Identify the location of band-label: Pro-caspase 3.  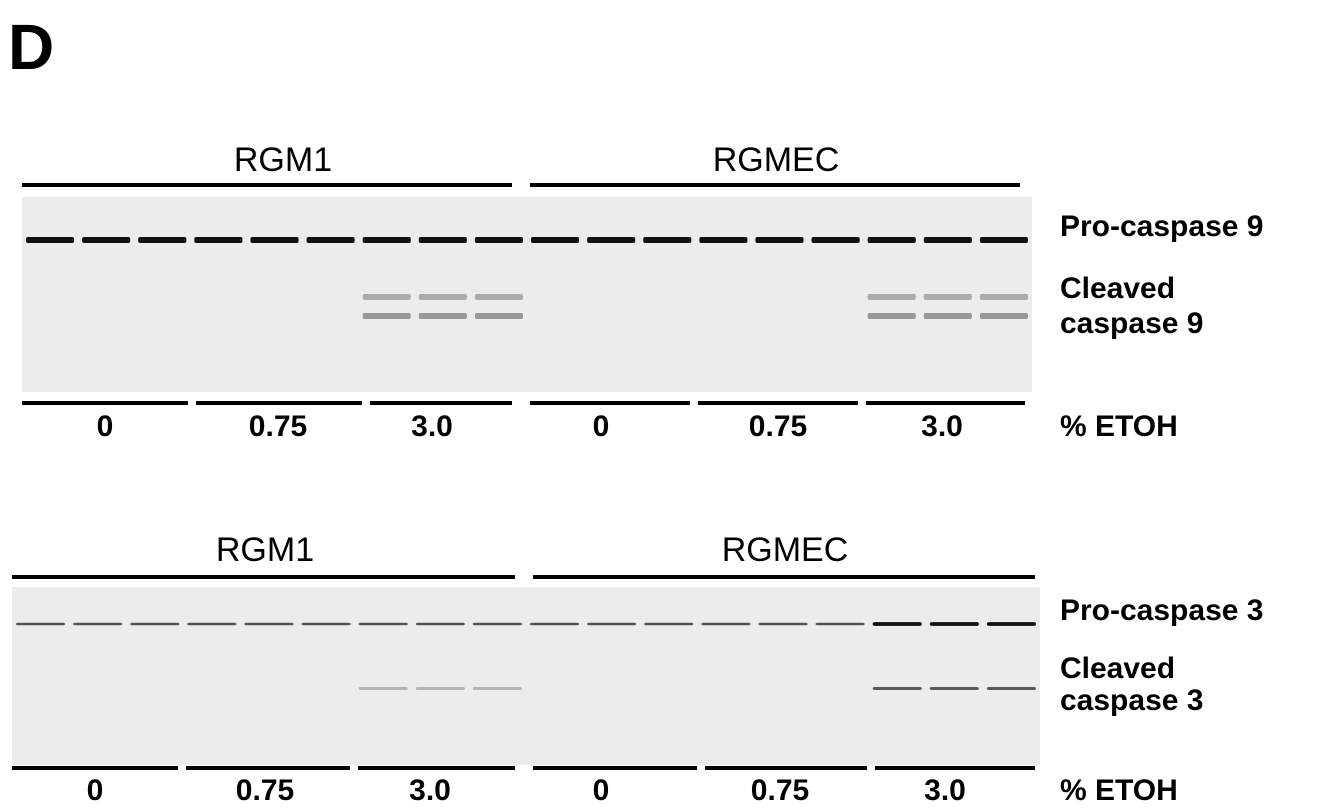
(1161, 610).